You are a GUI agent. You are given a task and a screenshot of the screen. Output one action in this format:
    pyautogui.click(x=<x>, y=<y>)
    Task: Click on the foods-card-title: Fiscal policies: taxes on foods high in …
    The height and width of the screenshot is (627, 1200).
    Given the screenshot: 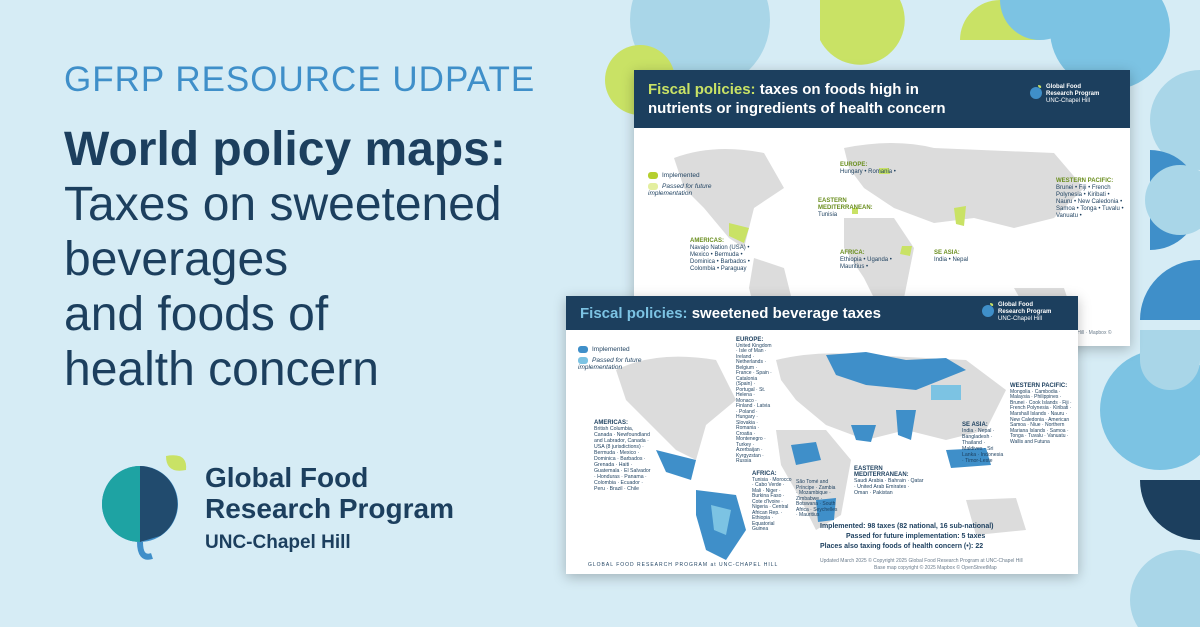 What is the action you would take?
    pyautogui.click(x=797, y=99)
    